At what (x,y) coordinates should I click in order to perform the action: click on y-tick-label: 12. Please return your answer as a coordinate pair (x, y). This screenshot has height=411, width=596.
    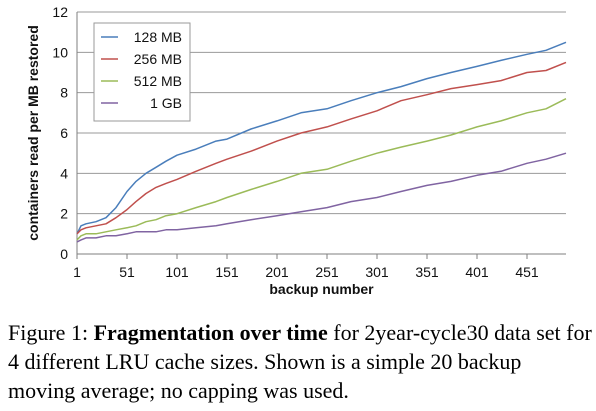
    Looking at the image, I should click on (60, 12).